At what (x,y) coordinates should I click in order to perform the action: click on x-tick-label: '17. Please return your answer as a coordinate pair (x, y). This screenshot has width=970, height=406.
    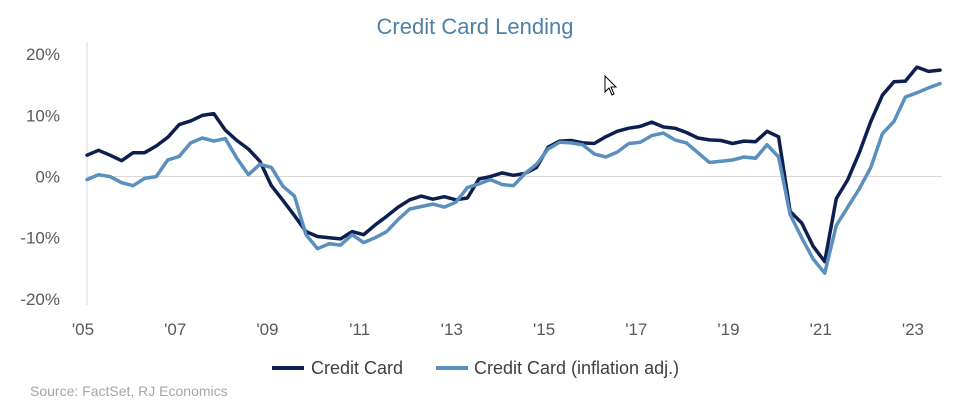
    Looking at the image, I should click on (636, 329).